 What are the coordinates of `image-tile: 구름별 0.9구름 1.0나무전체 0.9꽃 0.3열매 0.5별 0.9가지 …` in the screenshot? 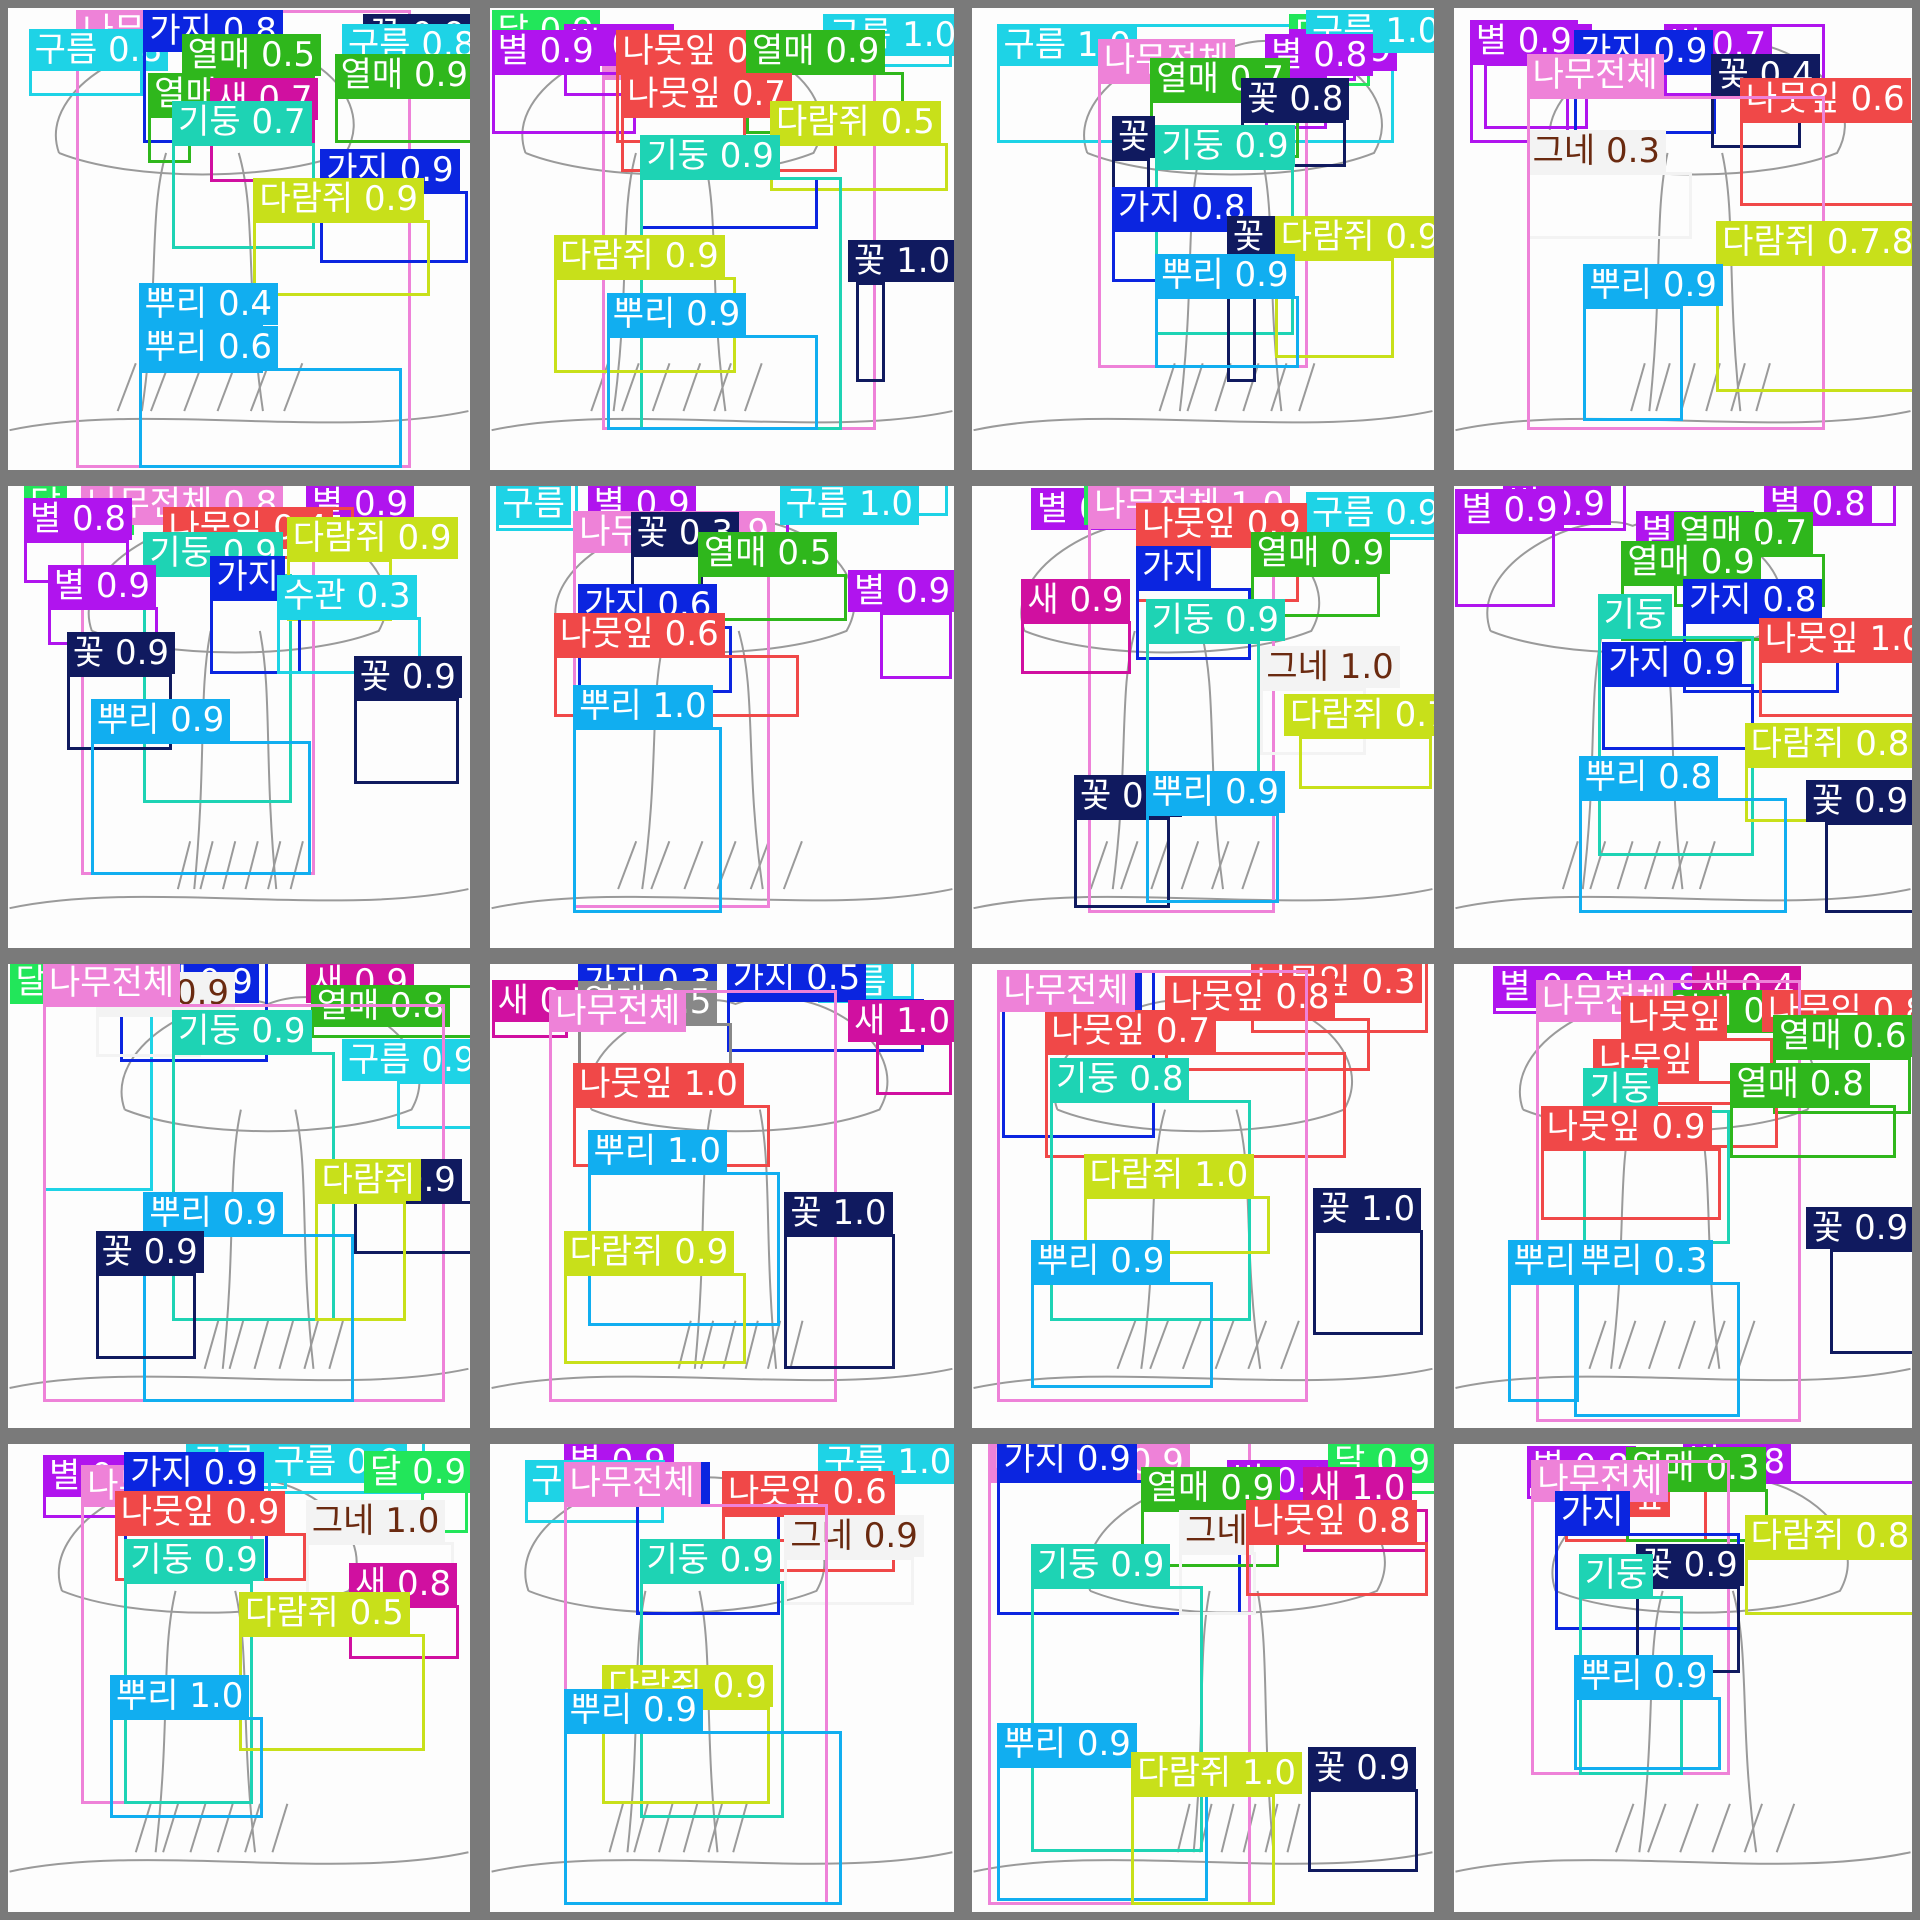 It's located at (722, 717).